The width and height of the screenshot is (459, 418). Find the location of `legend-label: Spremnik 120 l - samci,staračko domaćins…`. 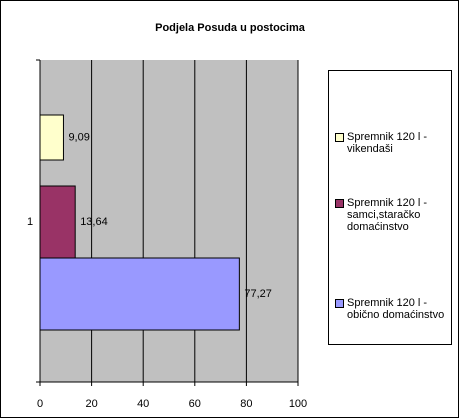

legend-label: Spremnik 120 l - samci,staračko domaćins… is located at coordinates (387, 215).